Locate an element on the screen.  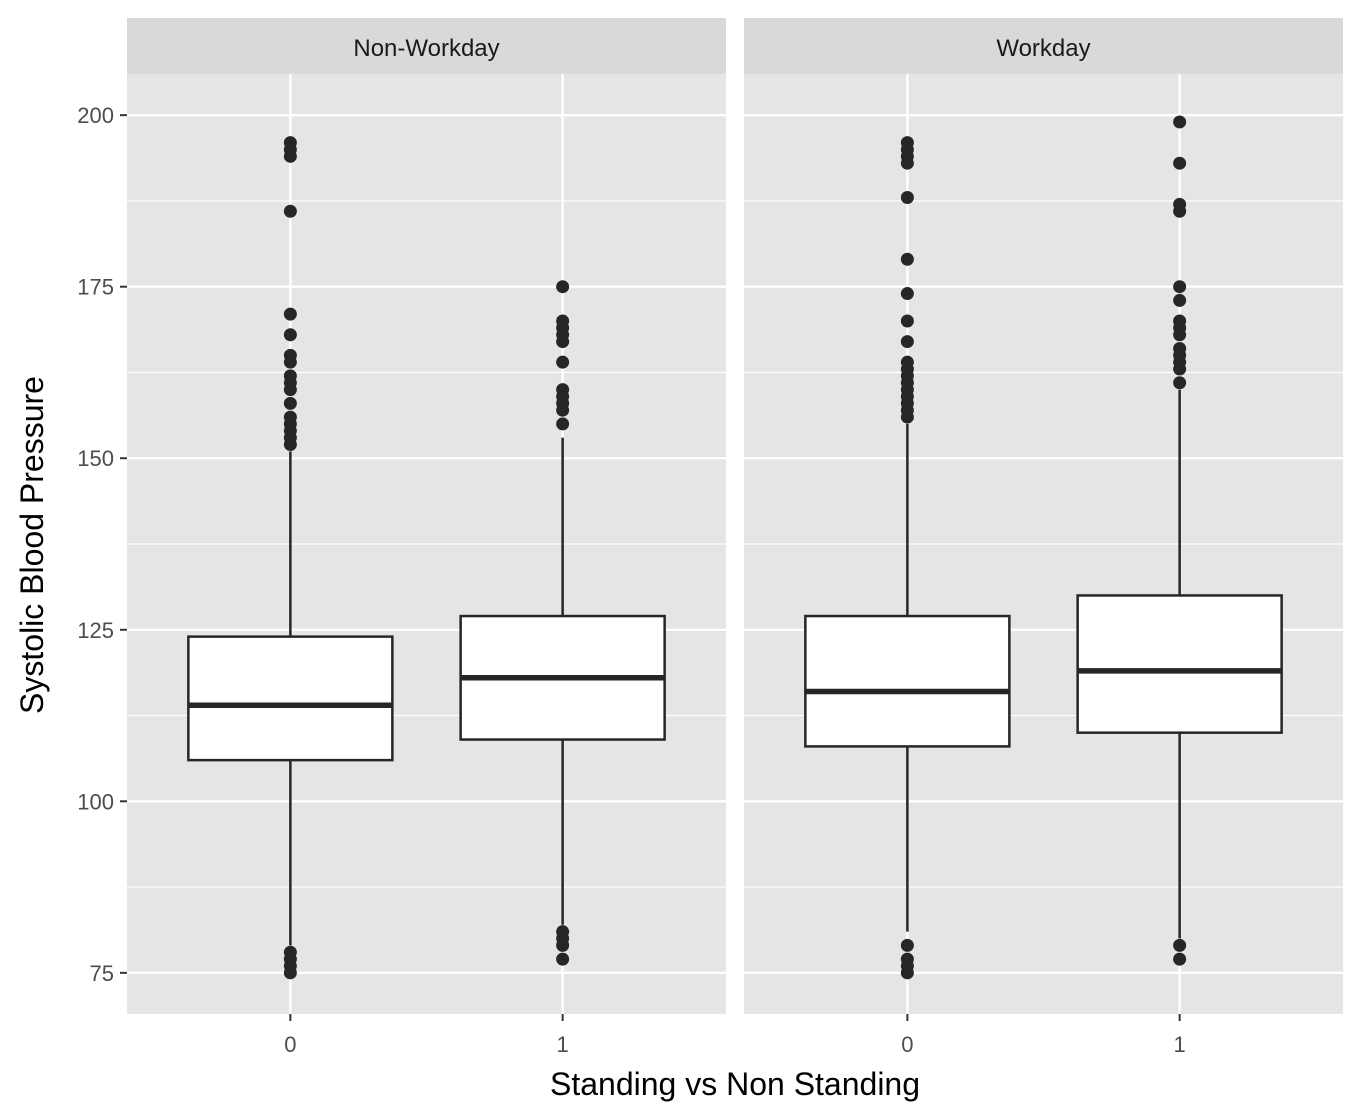
facet-strip-label: Workday is located at coordinates (1043, 48).